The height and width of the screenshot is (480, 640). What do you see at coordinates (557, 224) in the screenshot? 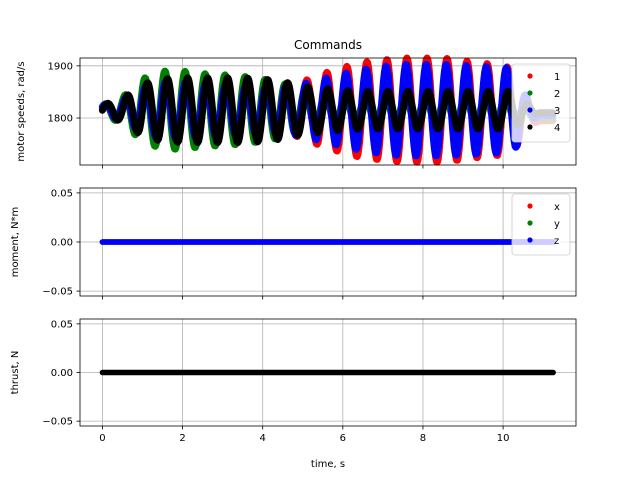
I see `legend-label-y: y` at bounding box center [557, 224].